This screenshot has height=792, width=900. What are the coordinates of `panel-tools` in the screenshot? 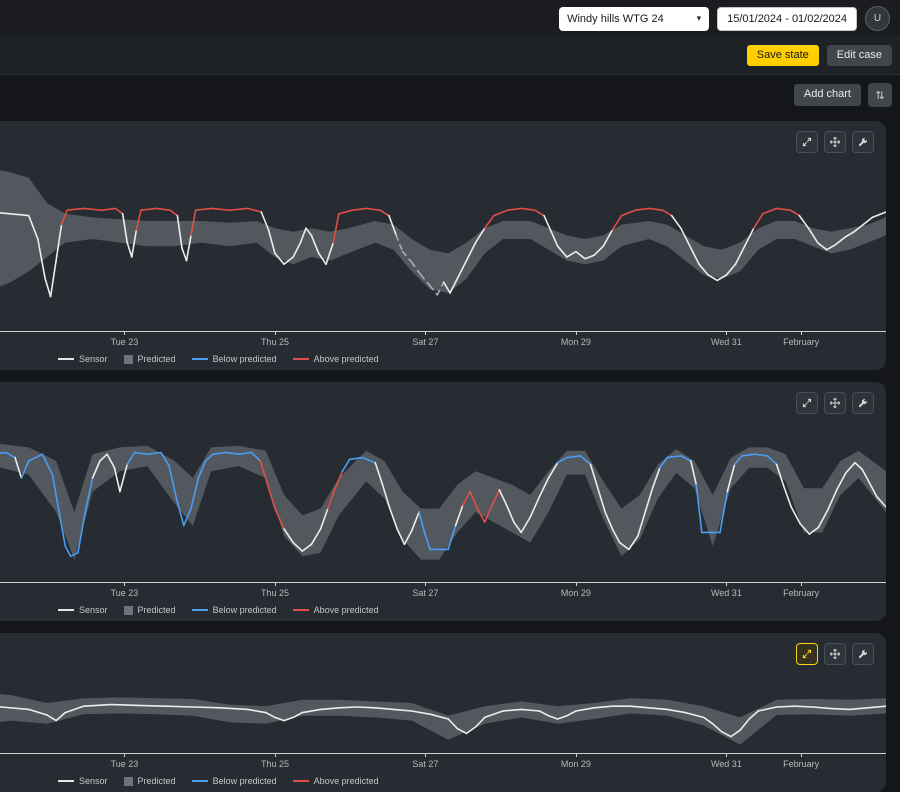 It's located at (835, 654).